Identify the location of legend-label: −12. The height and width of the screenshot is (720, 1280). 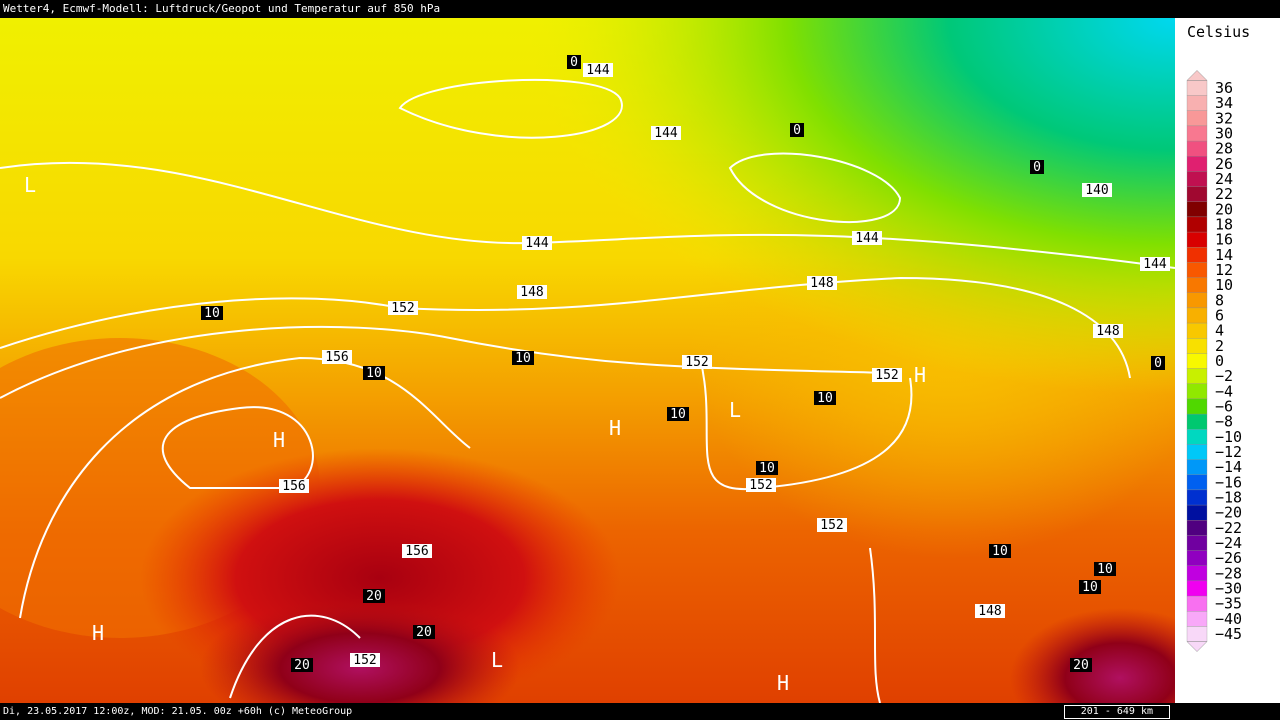
(1228, 452).